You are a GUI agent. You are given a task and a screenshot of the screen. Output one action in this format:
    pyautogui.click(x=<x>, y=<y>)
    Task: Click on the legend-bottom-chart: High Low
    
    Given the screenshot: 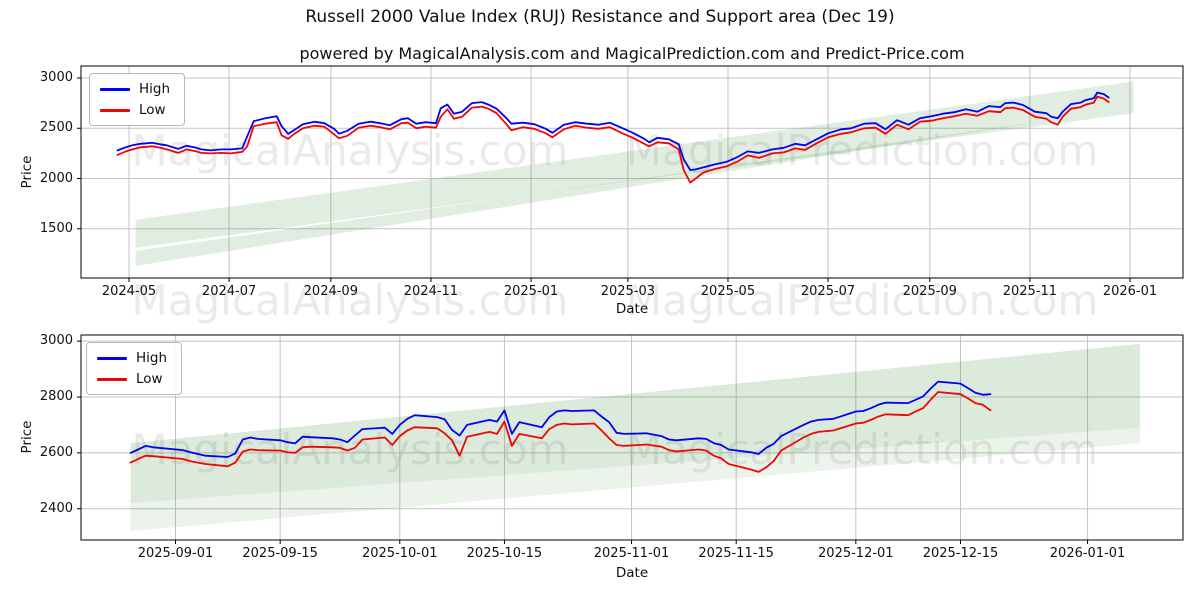 What is the action you would take?
    pyautogui.click(x=134, y=368)
    